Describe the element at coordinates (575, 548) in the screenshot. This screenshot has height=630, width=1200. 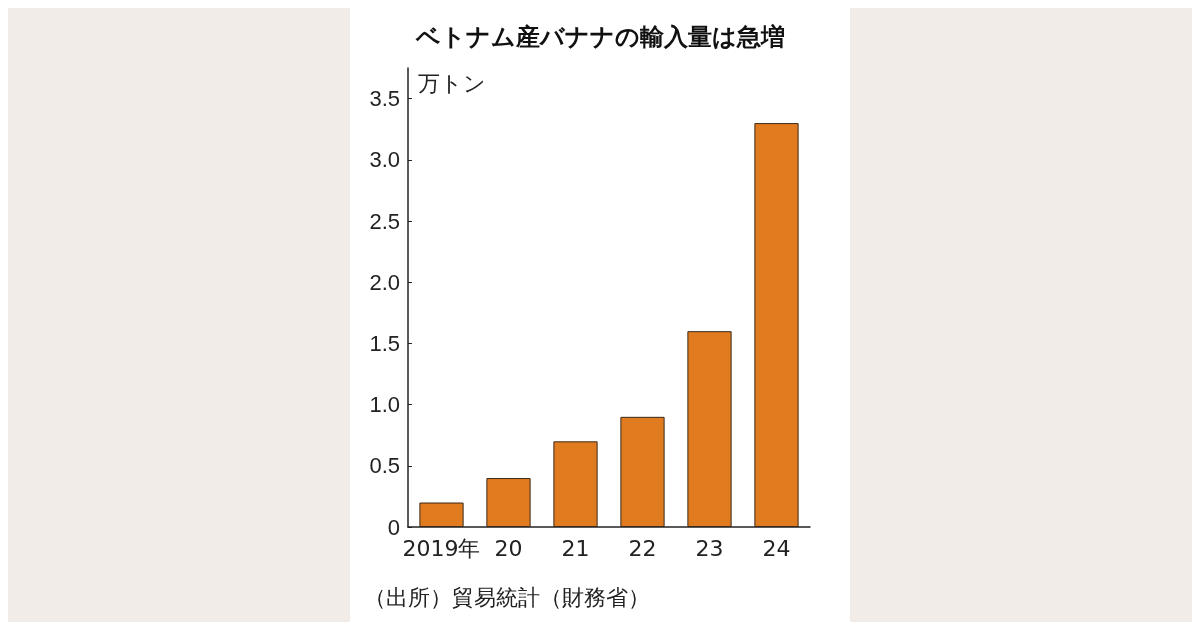
I see `x-tick-label: 21` at that location.